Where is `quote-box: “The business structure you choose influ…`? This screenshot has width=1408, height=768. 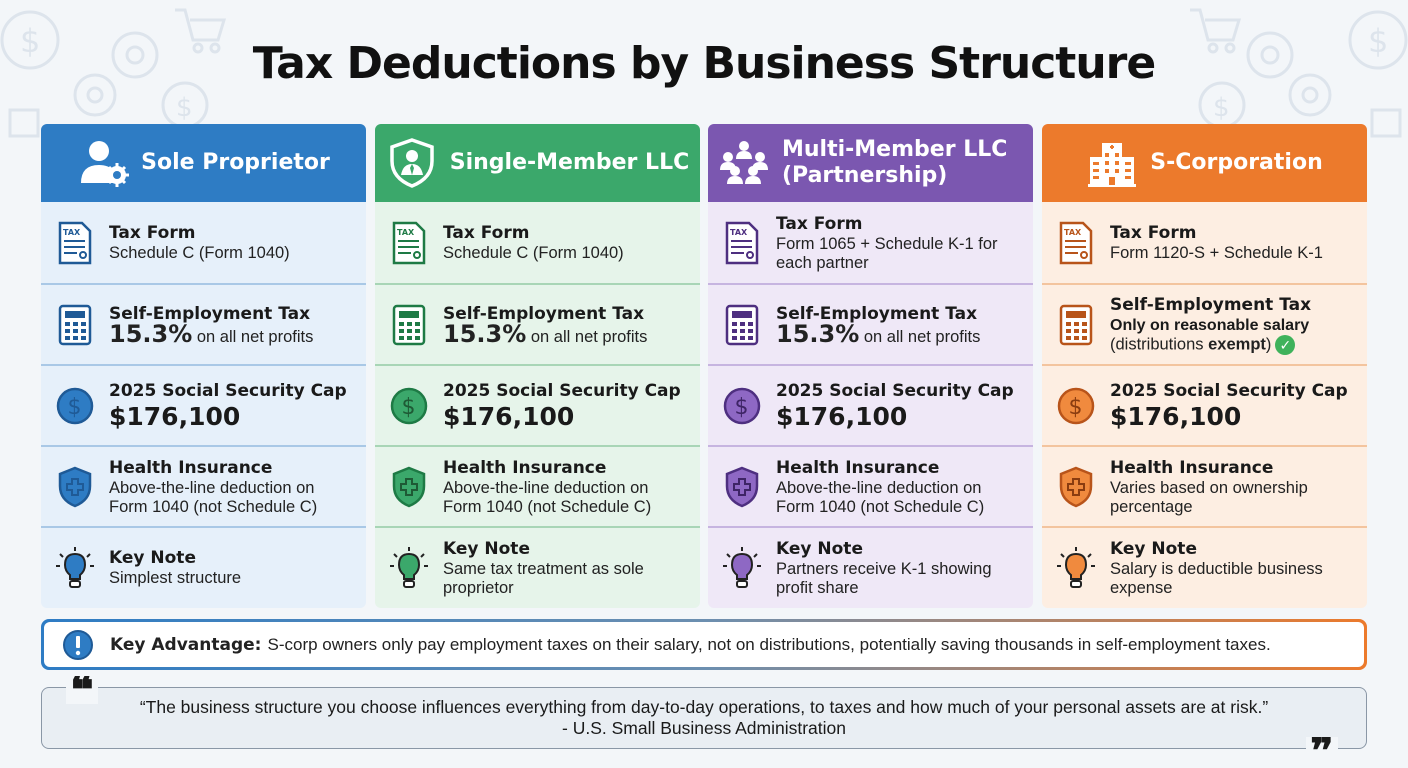 quote-box: “The business structure you choose influ… is located at coordinates (704, 718).